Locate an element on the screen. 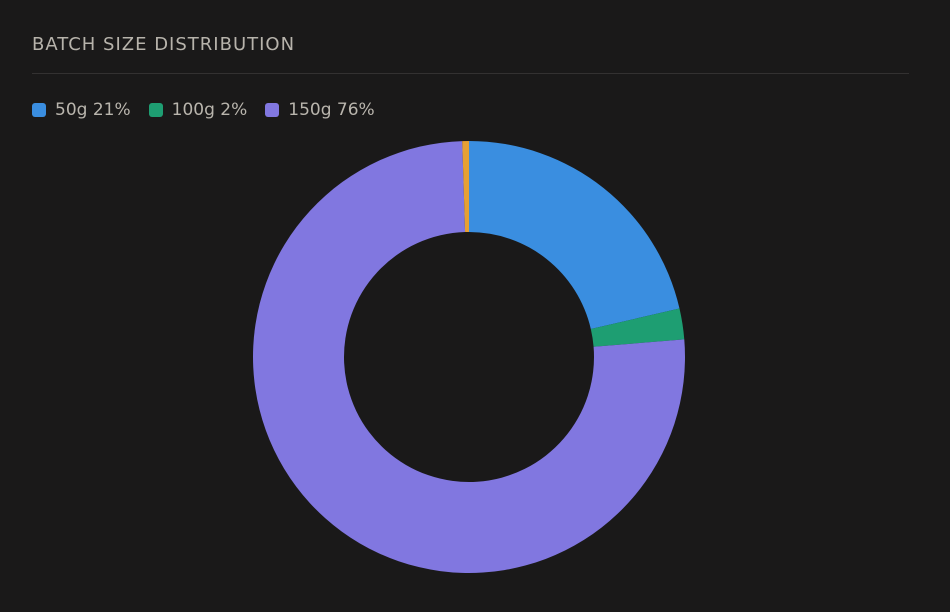  donut-slice-100g is located at coordinates (637, 327).